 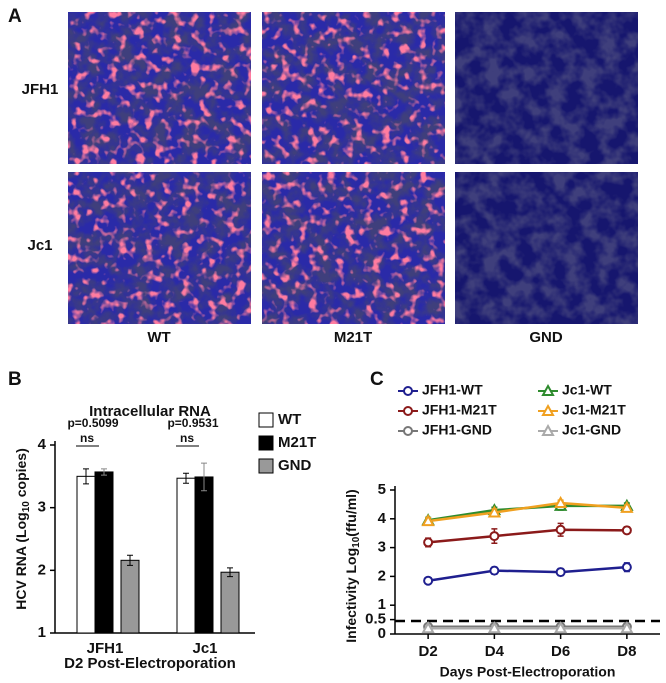 What do you see at coordinates (457, 430) in the screenshot?
I see `legend-label: JFH1-GND` at bounding box center [457, 430].